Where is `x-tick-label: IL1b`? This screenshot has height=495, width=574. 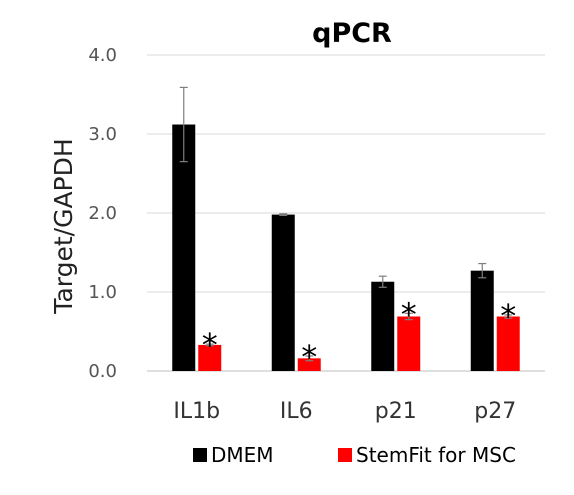
x-tick-label: IL1b is located at coordinates (196, 411).